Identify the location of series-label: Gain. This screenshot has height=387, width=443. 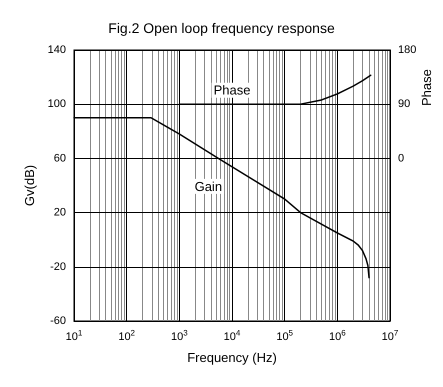
(208, 186).